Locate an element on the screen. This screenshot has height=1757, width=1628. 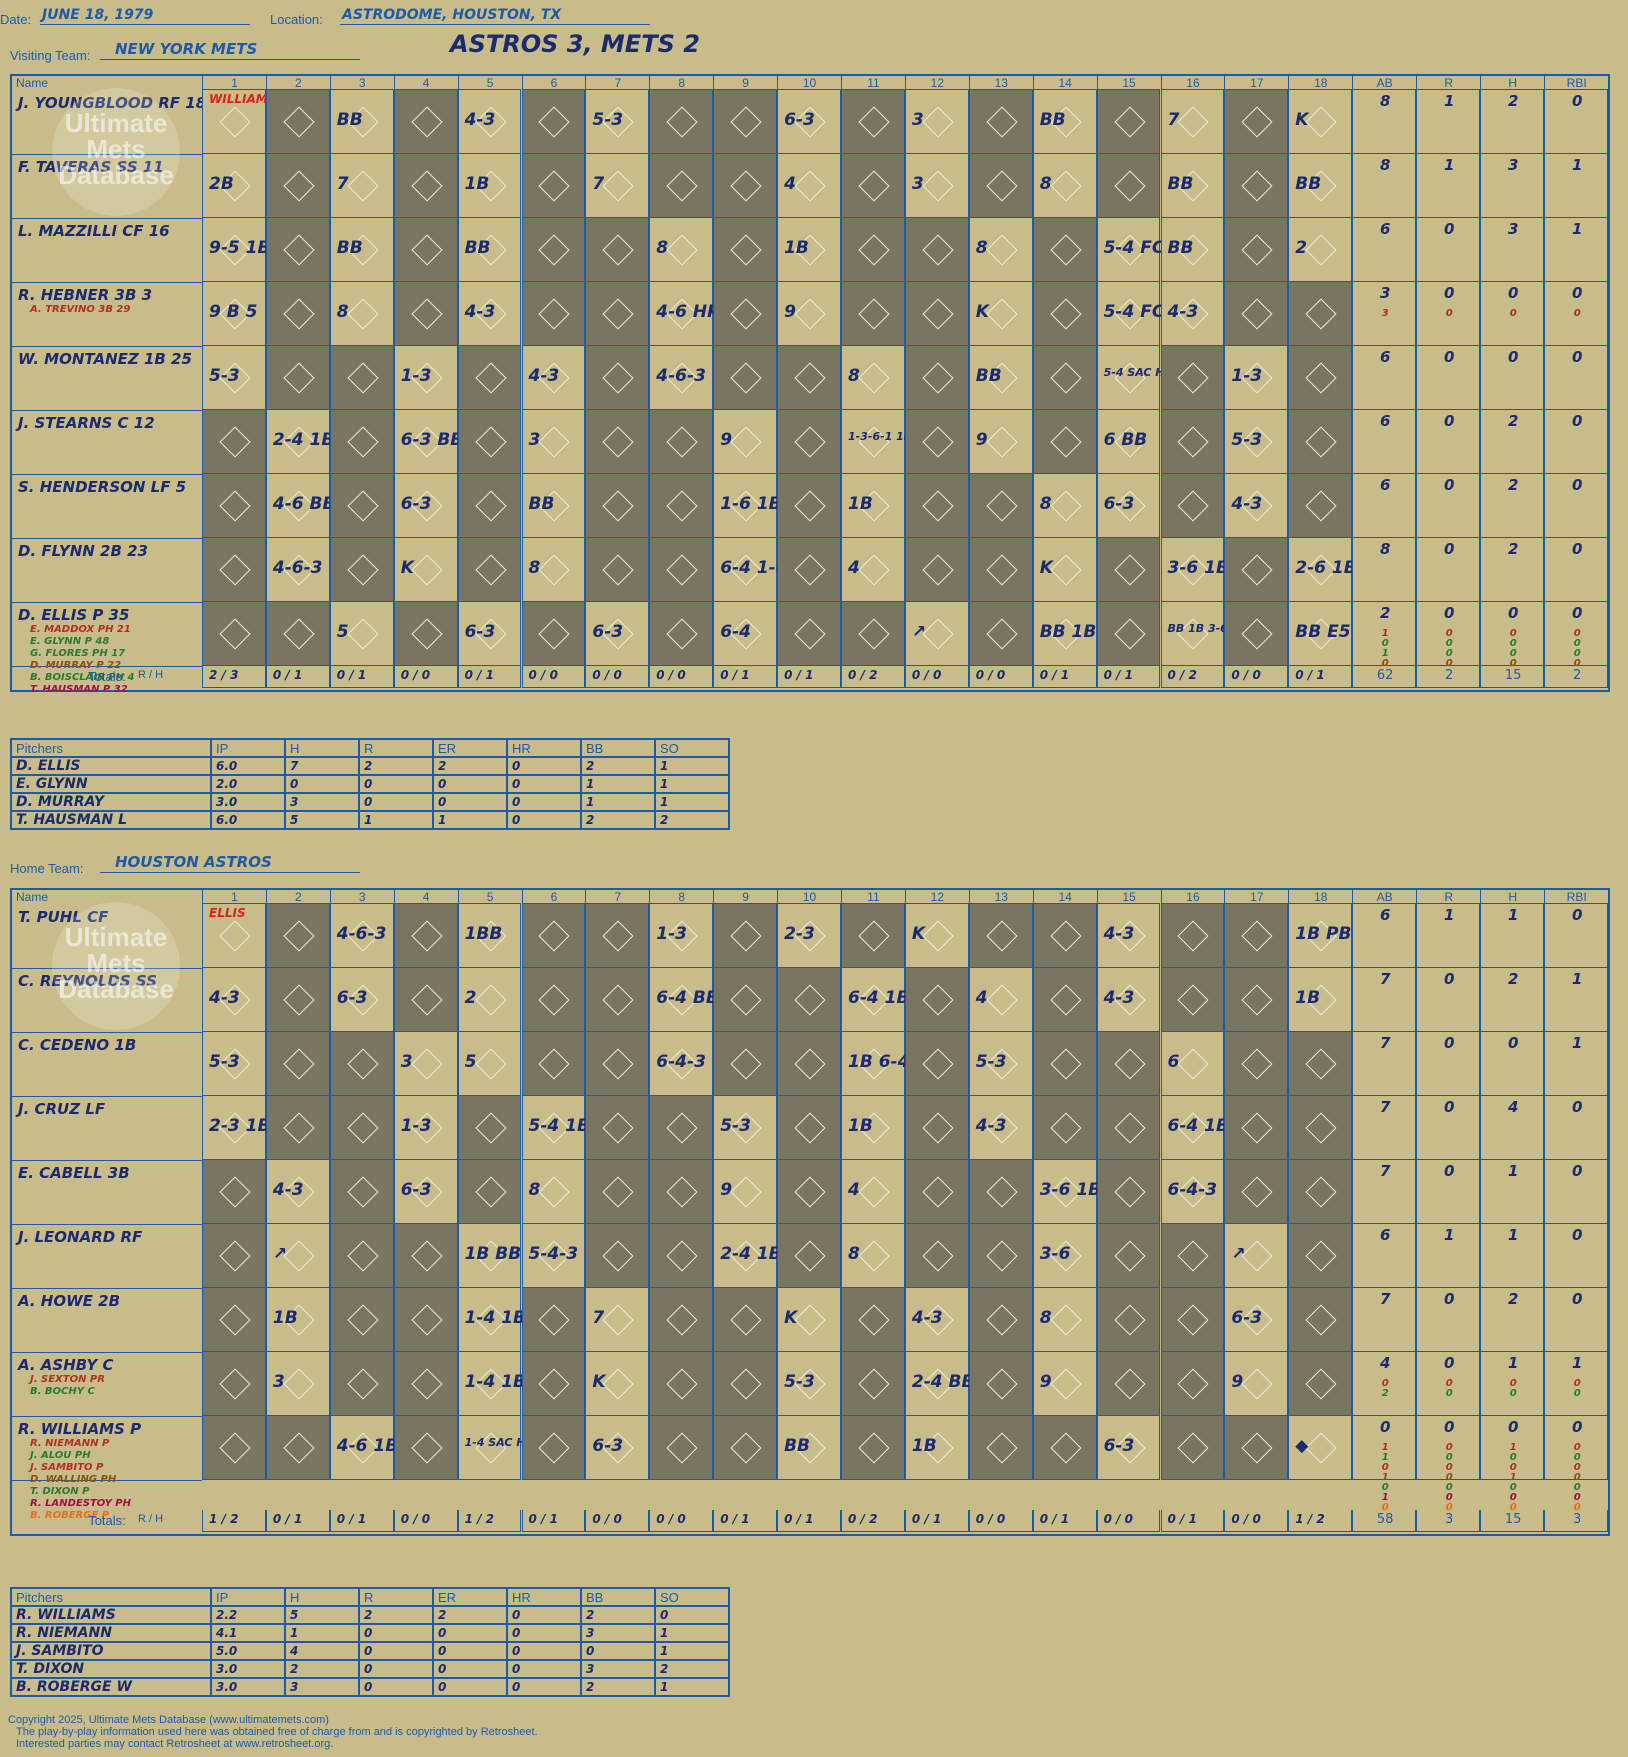
play-notation: 4-6 HP is located at coordinates (688, 312).